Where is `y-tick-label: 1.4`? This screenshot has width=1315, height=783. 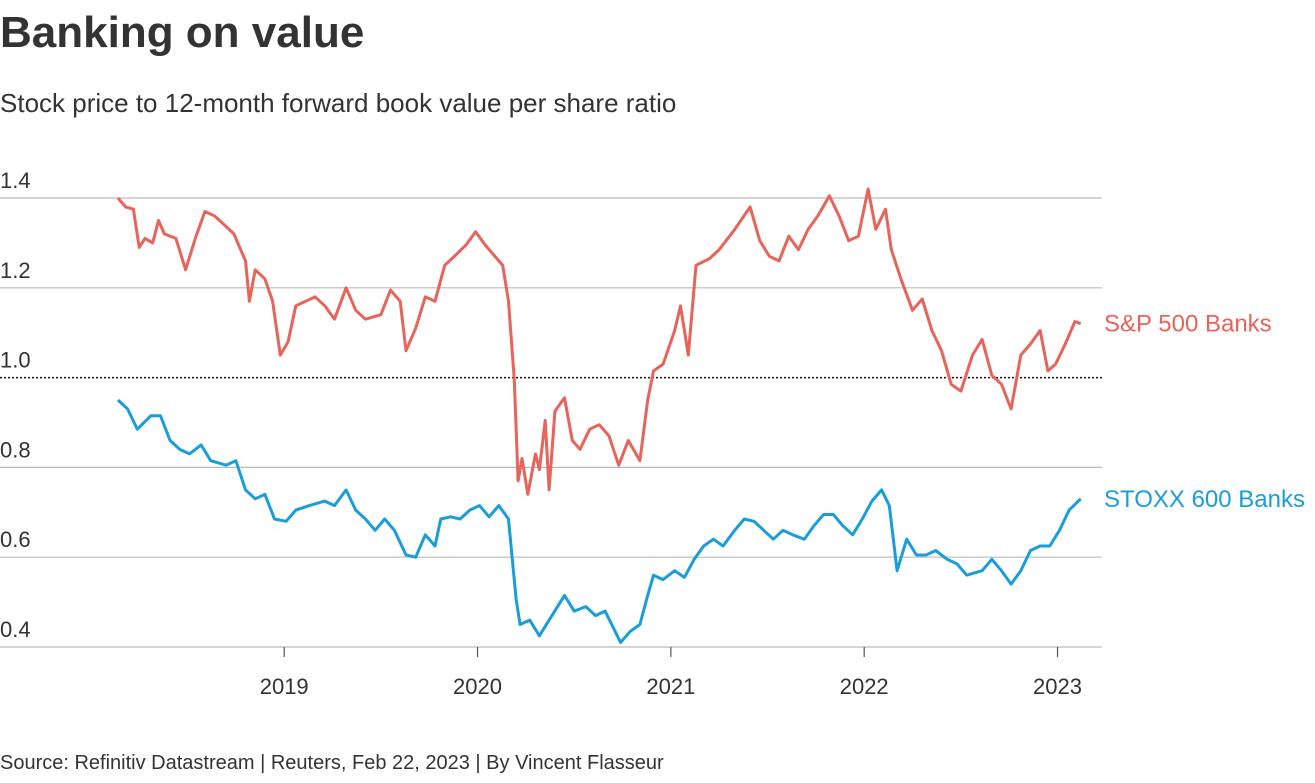
y-tick-label: 1.4 is located at coordinates (15, 180).